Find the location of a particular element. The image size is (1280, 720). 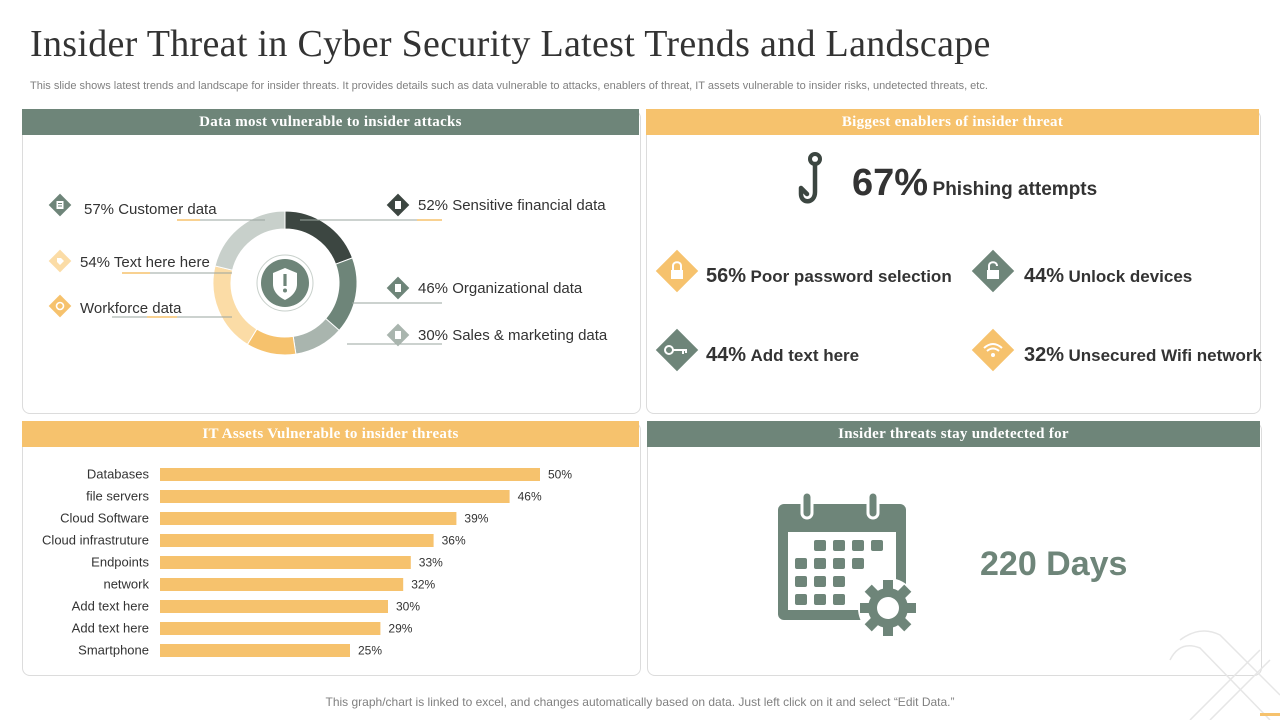

shield-icon is located at coordinates (285, 283).